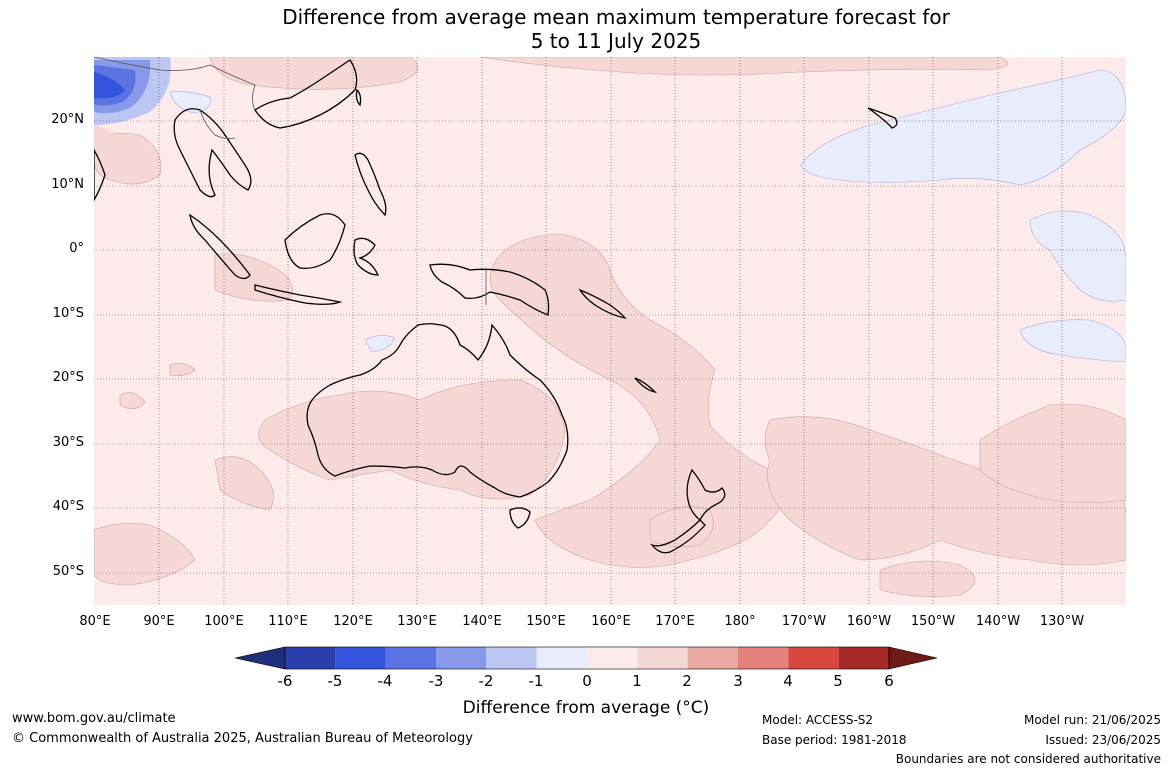 The height and width of the screenshot is (770, 1173). I want to click on lon-label: 100°E, so click(224, 621).